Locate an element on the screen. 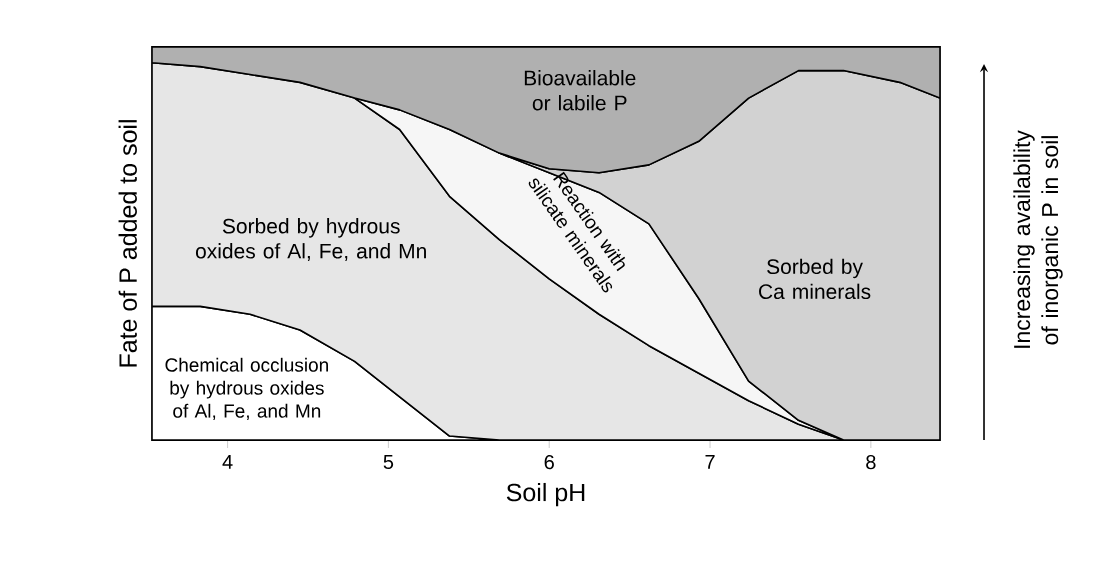 The width and height of the screenshot is (1114, 568). series-label: Bioavailable or labile P is located at coordinates (580, 90).